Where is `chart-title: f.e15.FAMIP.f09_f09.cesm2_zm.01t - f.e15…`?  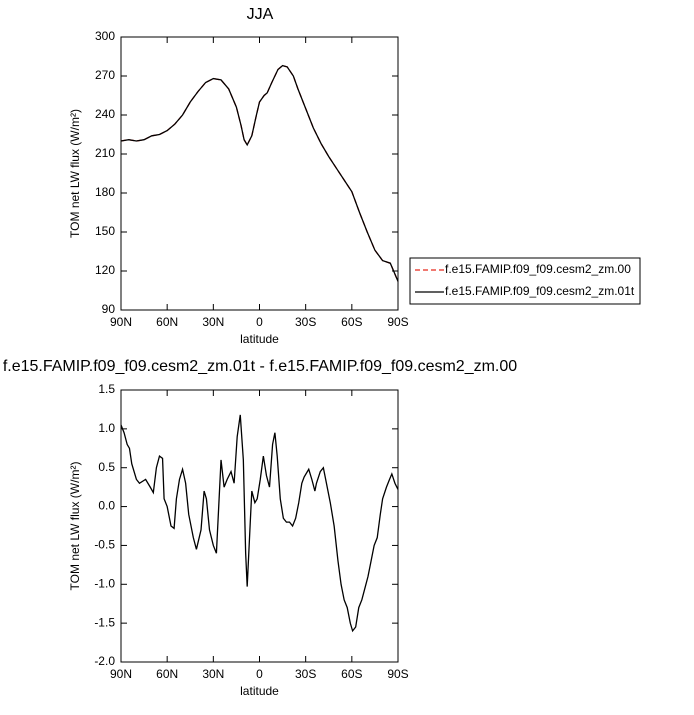 chart-title: f.e15.FAMIP.f09_f09.cesm2_zm.01t - f.e15… is located at coordinates (260, 366).